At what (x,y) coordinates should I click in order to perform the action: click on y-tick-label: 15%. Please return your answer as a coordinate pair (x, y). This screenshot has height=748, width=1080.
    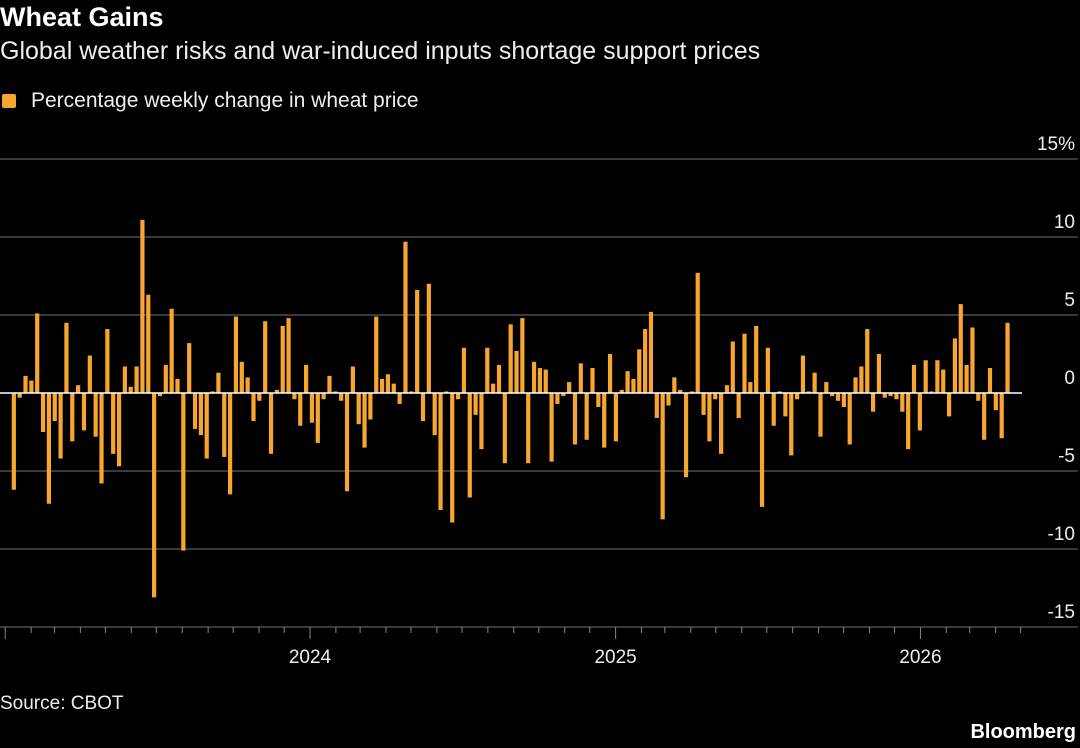
    Looking at the image, I should click on (1056, 144).